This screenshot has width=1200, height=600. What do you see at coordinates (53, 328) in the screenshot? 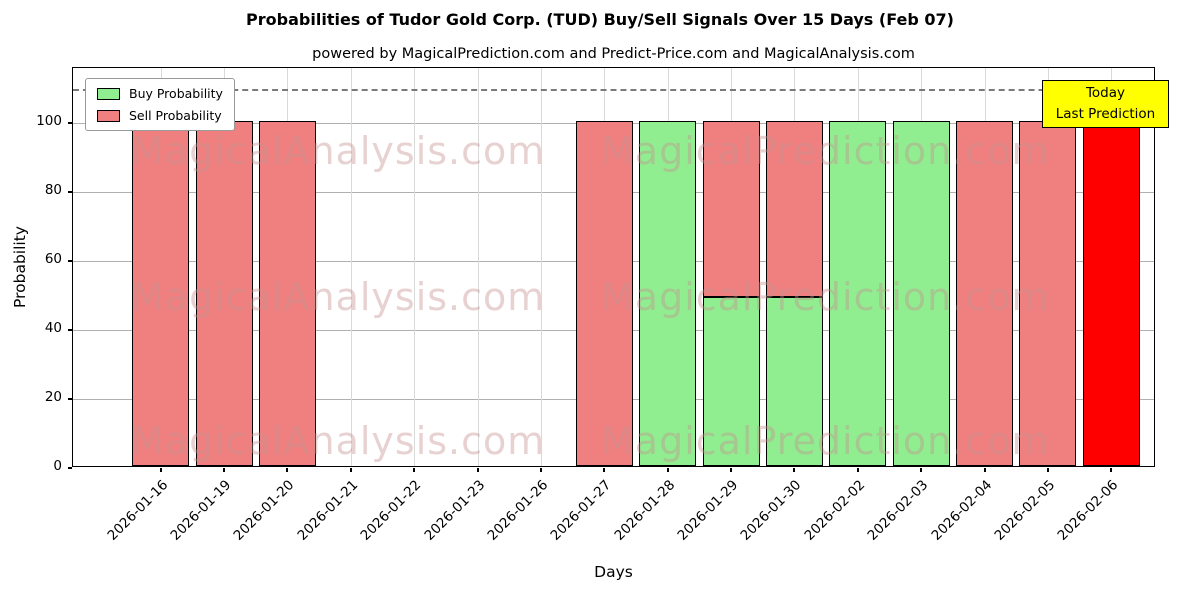
I see `y-tick-label: 40` at bounding box center [53, 328].